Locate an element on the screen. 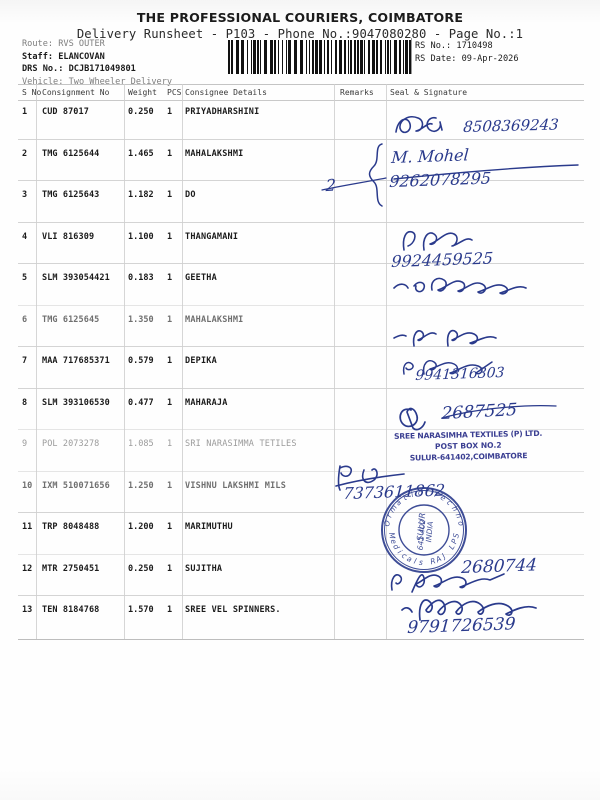 The image size is (600, 800). vehicle-label: Vehicle: is located at coordinates (43, 81).